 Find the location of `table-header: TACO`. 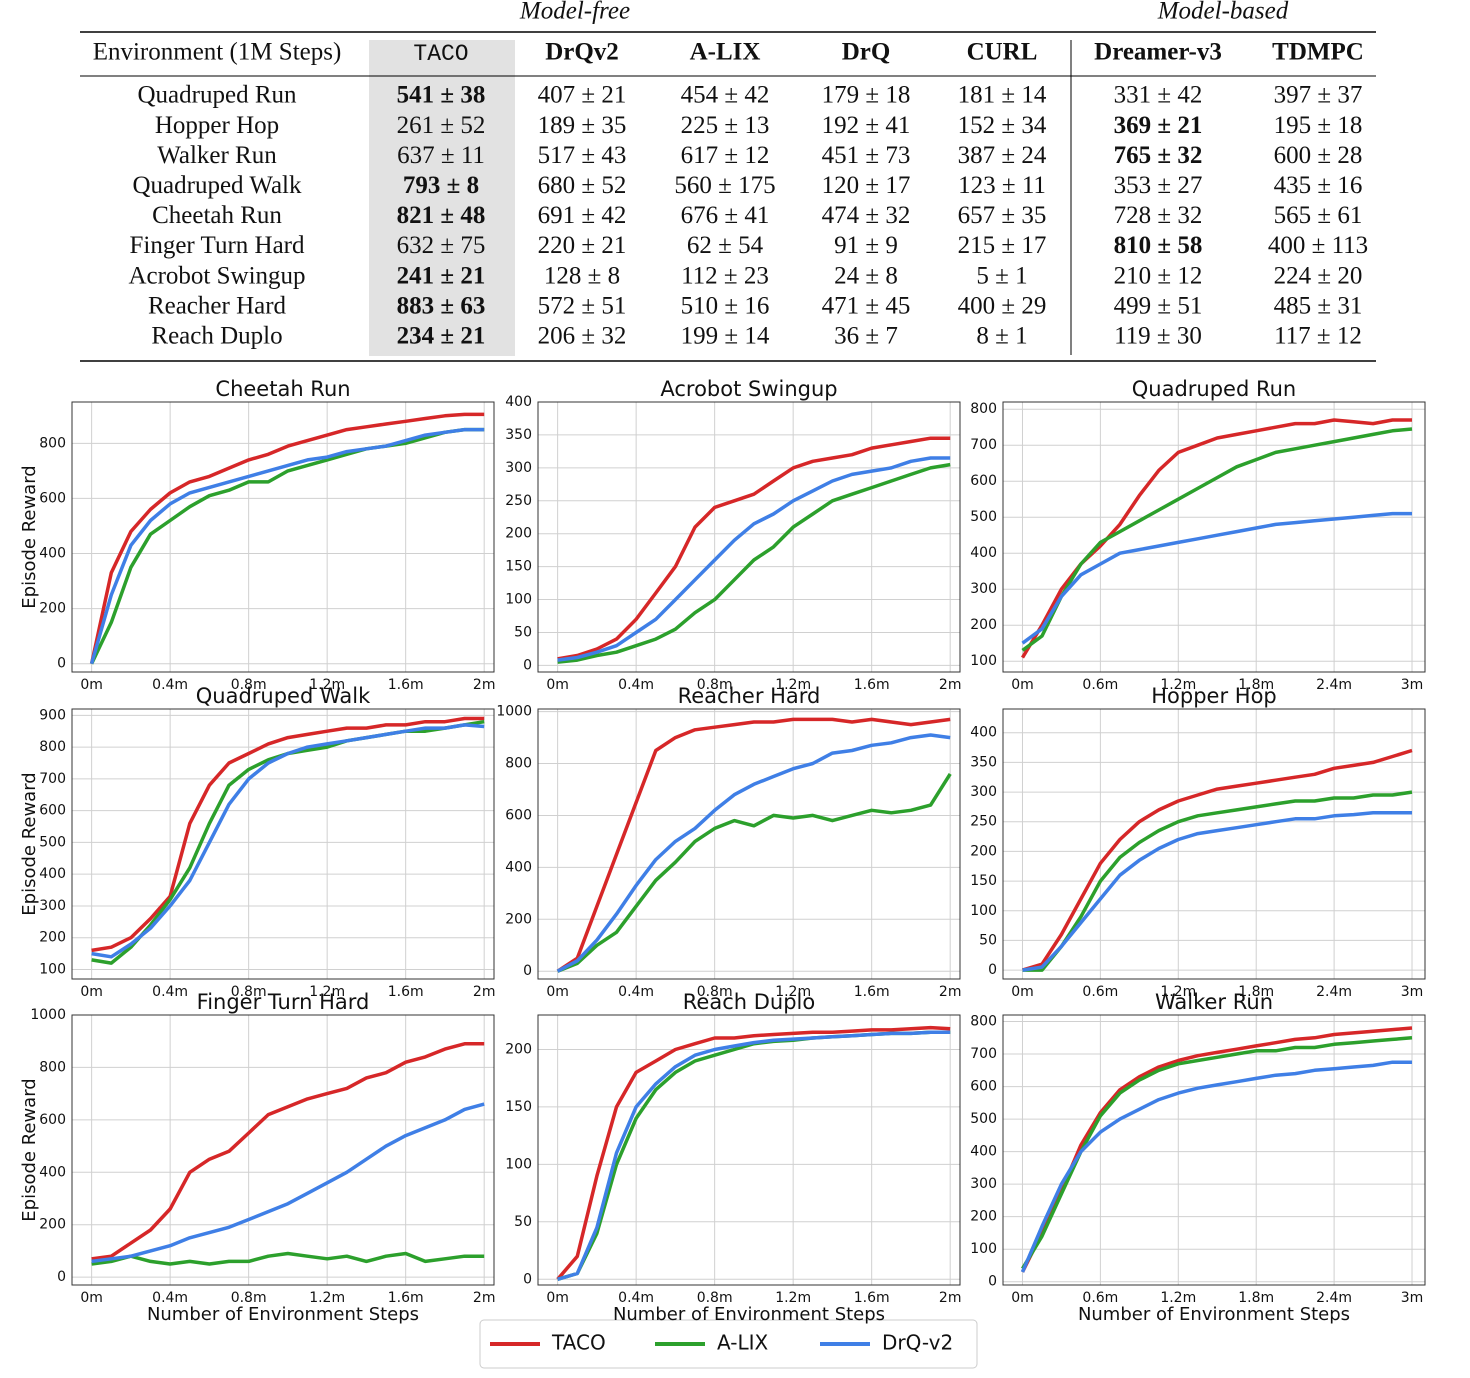

table-header: TACO is located at coordinates (440, 54).